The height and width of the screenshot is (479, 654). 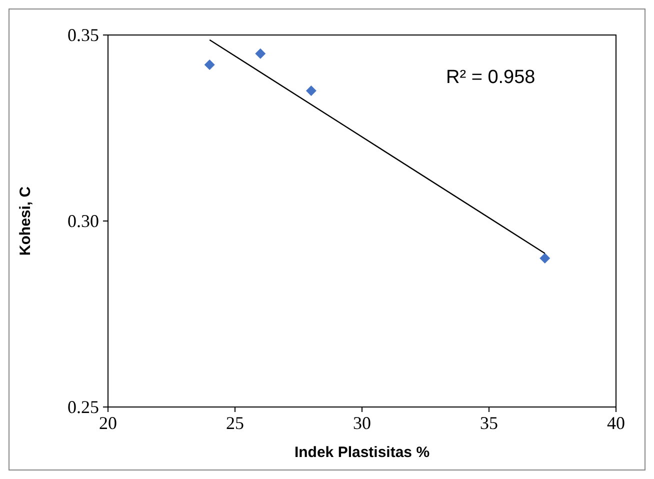 I want to click on y-tick-label: 0.25, so click(x=83, y=407).